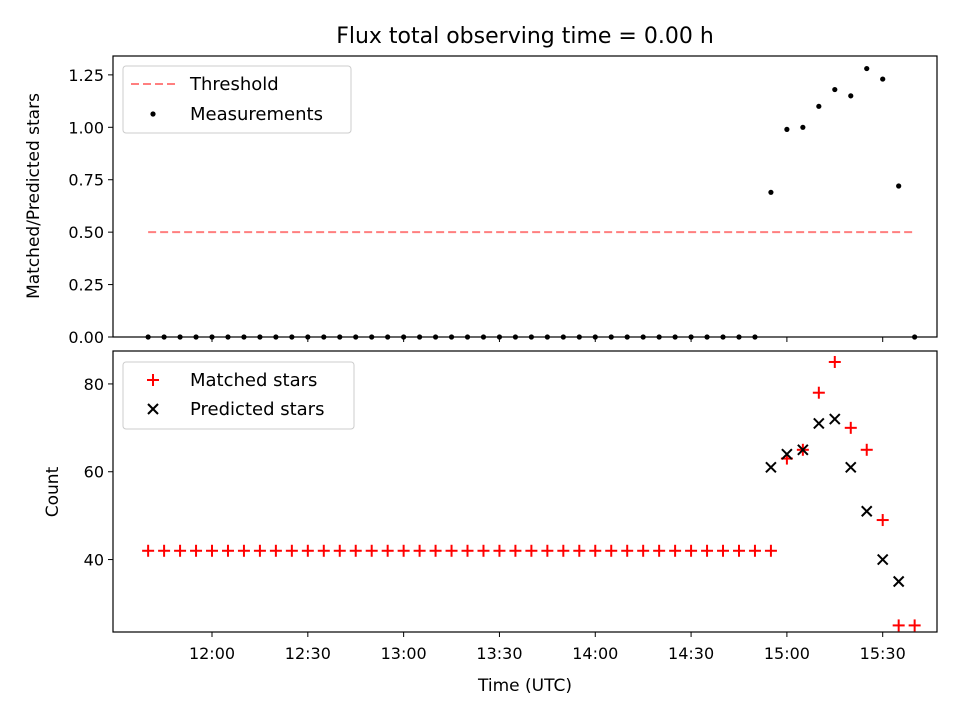 The width and height of the screenshot is (960, 720). What do you see at coordinates (883, 653) in the screenshot?
I see `x-tick-label: 15:30` at bounding box center [883, 653].